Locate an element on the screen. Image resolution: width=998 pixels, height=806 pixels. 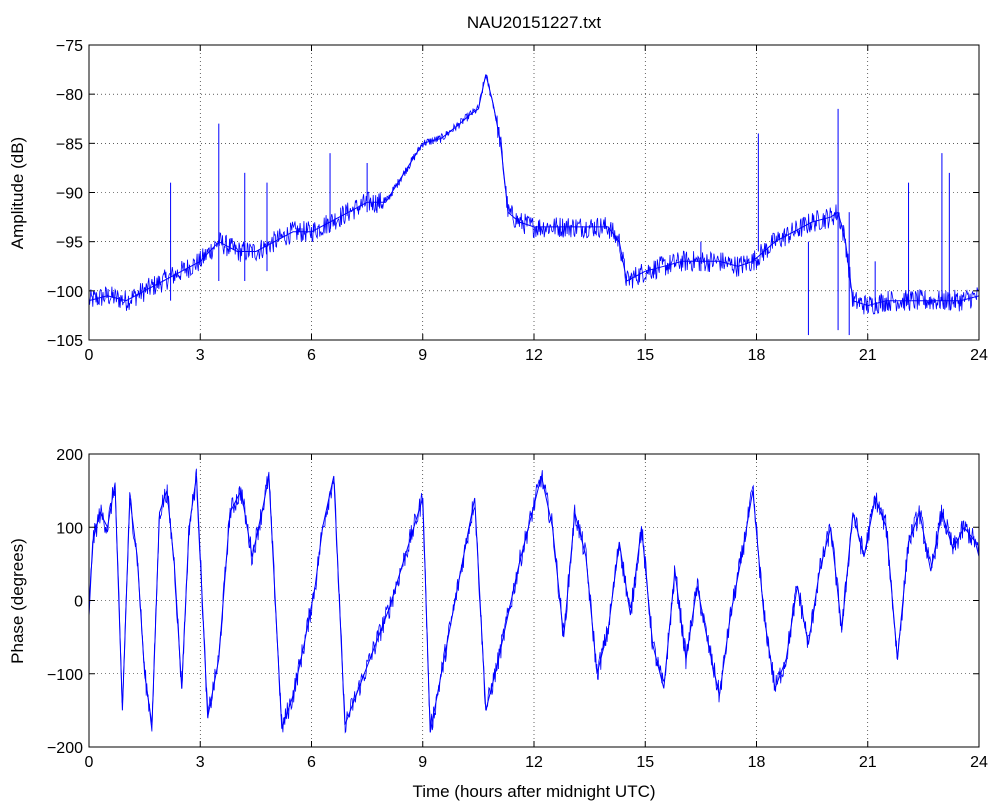
amplitude-x-tick-label: 9 is located at coordinates (422, 355).